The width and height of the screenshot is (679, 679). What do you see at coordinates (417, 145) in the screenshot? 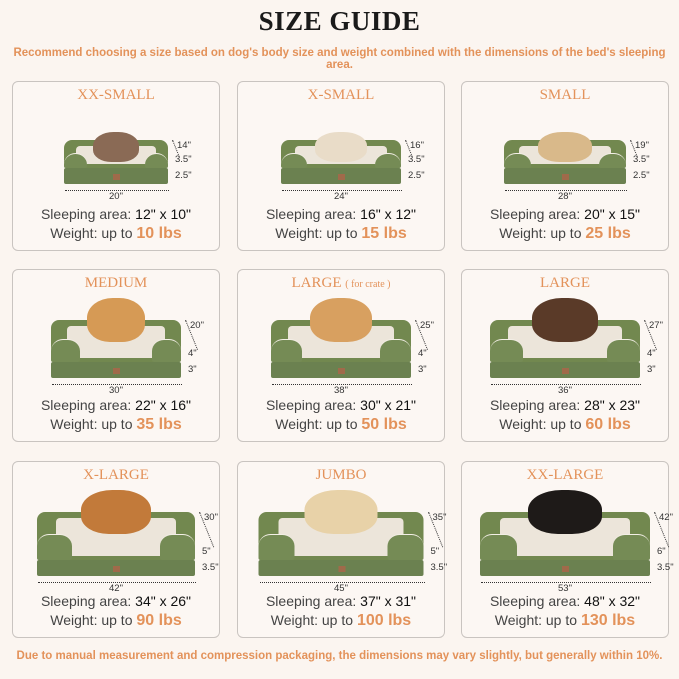
I see `height-dim: 16"` at bounding box center [417, 145].